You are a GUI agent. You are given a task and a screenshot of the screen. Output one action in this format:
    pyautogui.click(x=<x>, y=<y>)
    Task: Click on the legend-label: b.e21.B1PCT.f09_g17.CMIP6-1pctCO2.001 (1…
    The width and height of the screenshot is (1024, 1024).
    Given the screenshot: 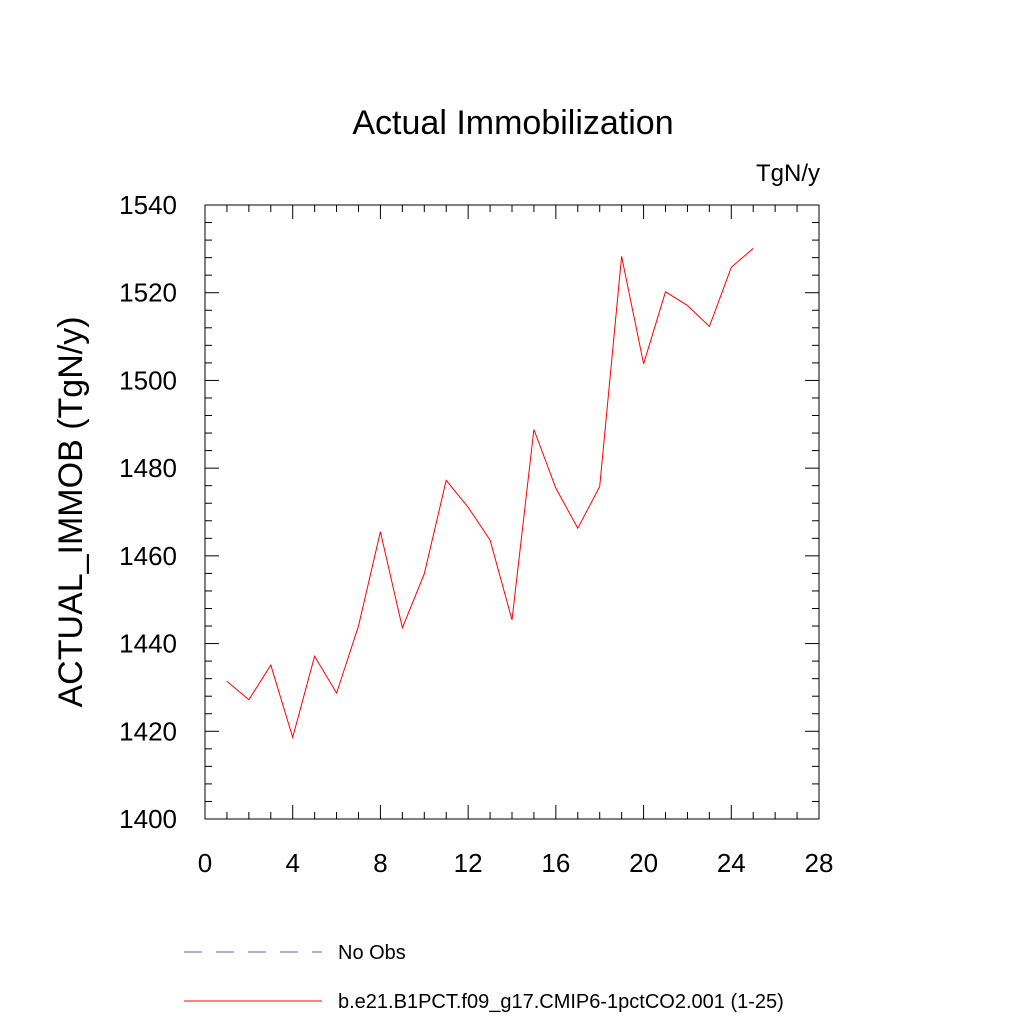 What is the action you would take?
    pyautogui.click(x=561, y=1002)
    